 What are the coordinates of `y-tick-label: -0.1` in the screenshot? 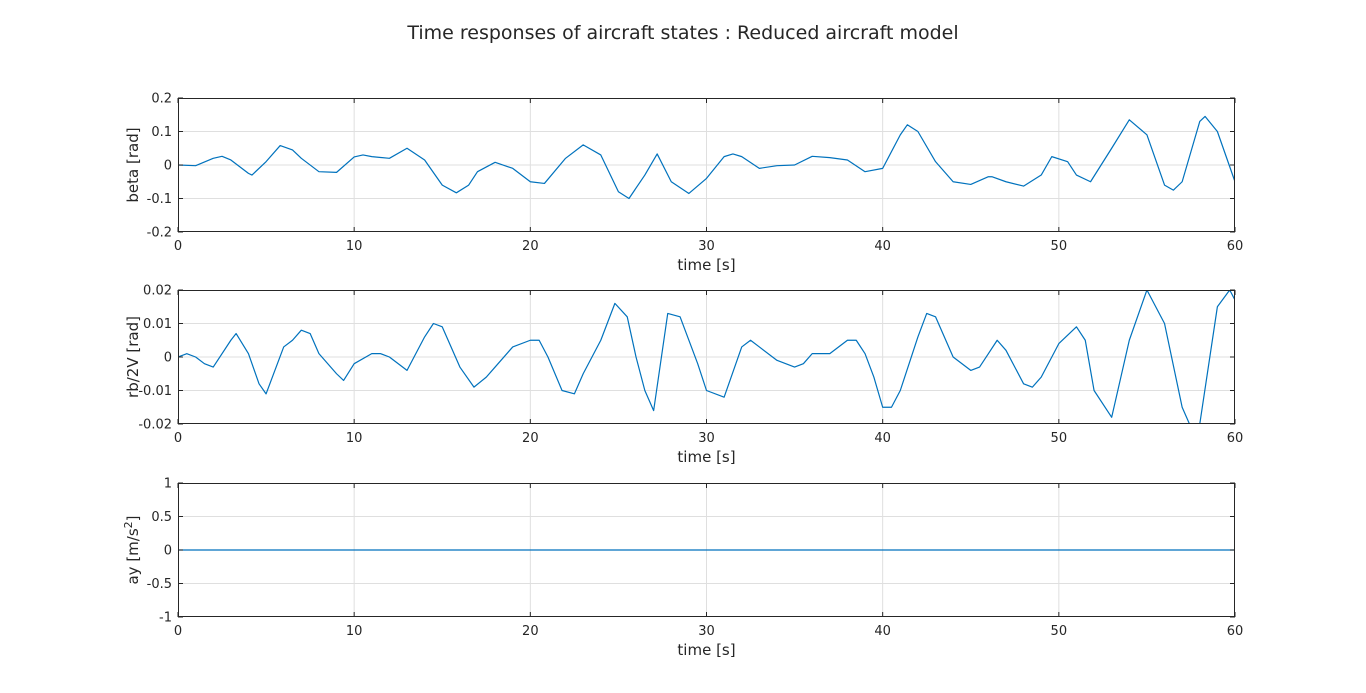 It's located at (159, 199).